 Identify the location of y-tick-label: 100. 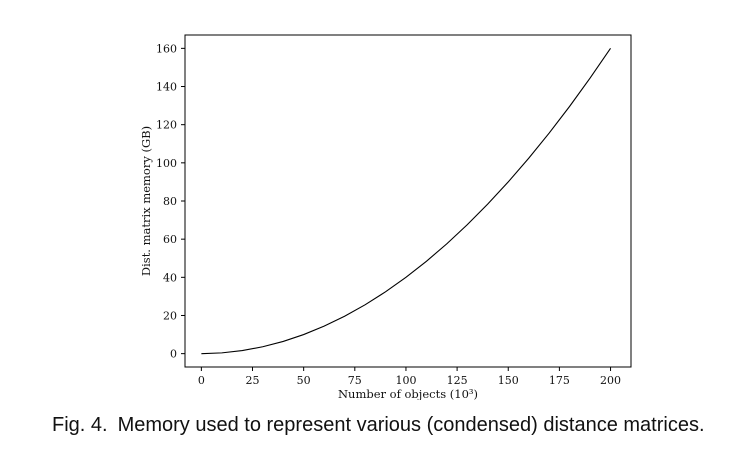
(166, 163).